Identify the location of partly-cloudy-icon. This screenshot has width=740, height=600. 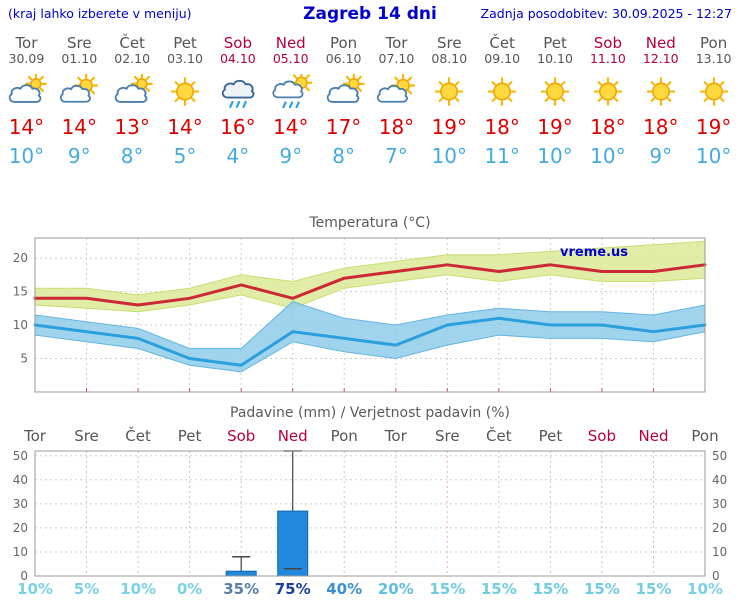
(396, 91).